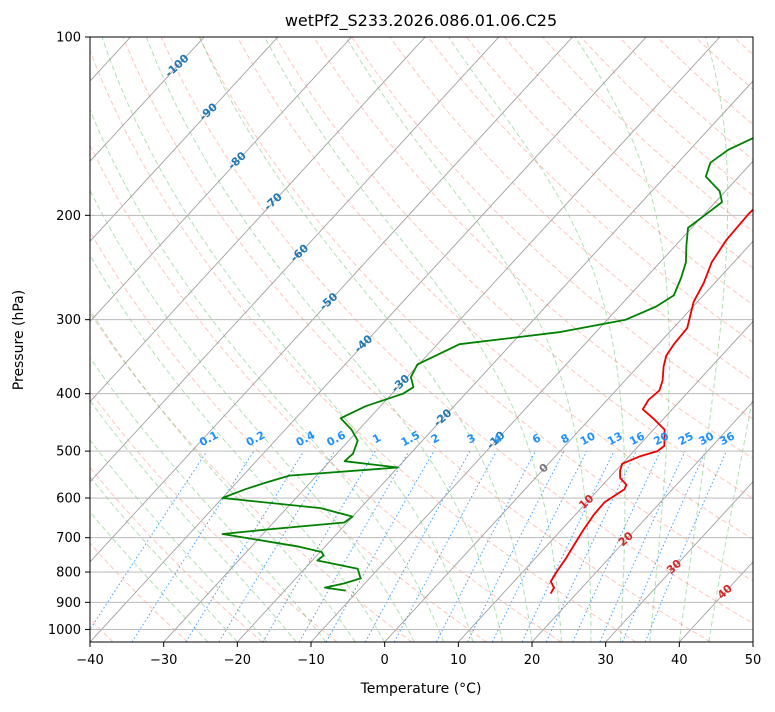  Describe the element at coordinates (237, 660) in the screenshot. I see `x-tick-label: −20` at that location.